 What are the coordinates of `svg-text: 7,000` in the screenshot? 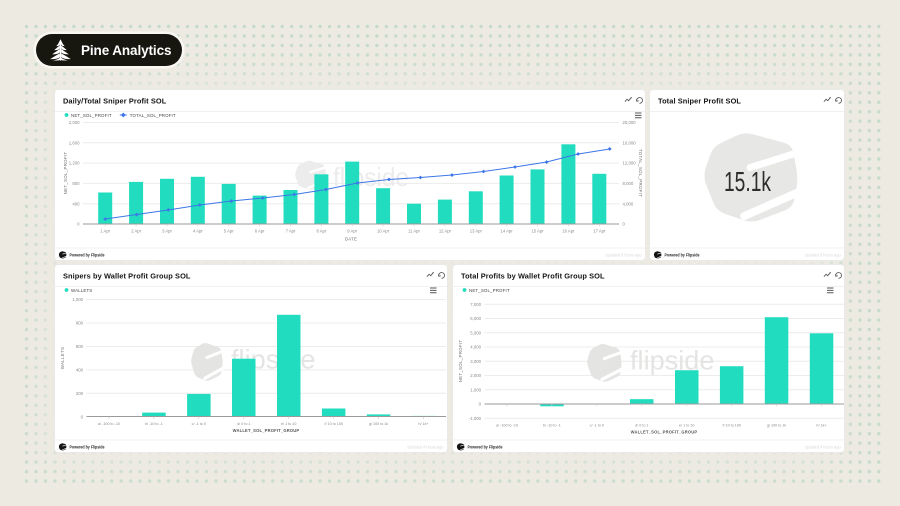 It's located at (475, 304).